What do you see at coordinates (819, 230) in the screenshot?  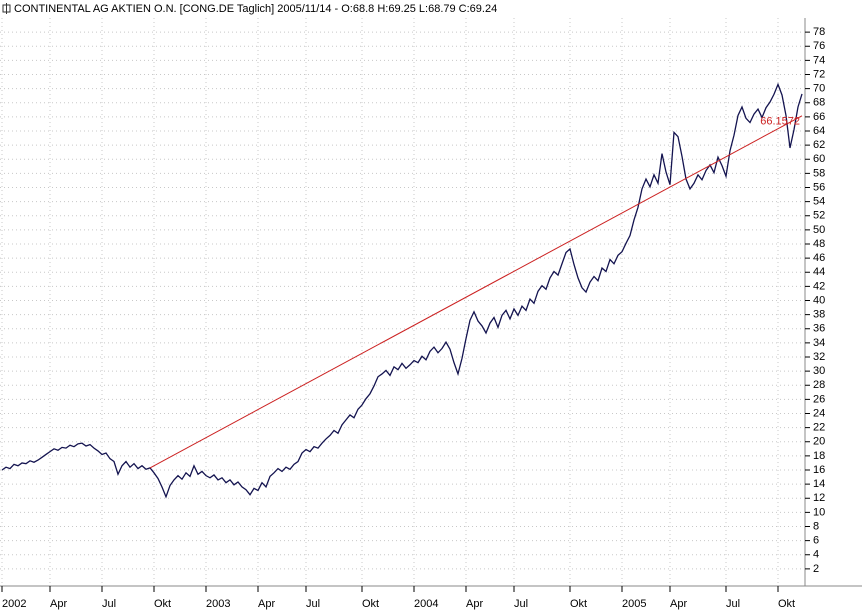 I see `y-tick-label: 50` at bounding box center [819, 230].